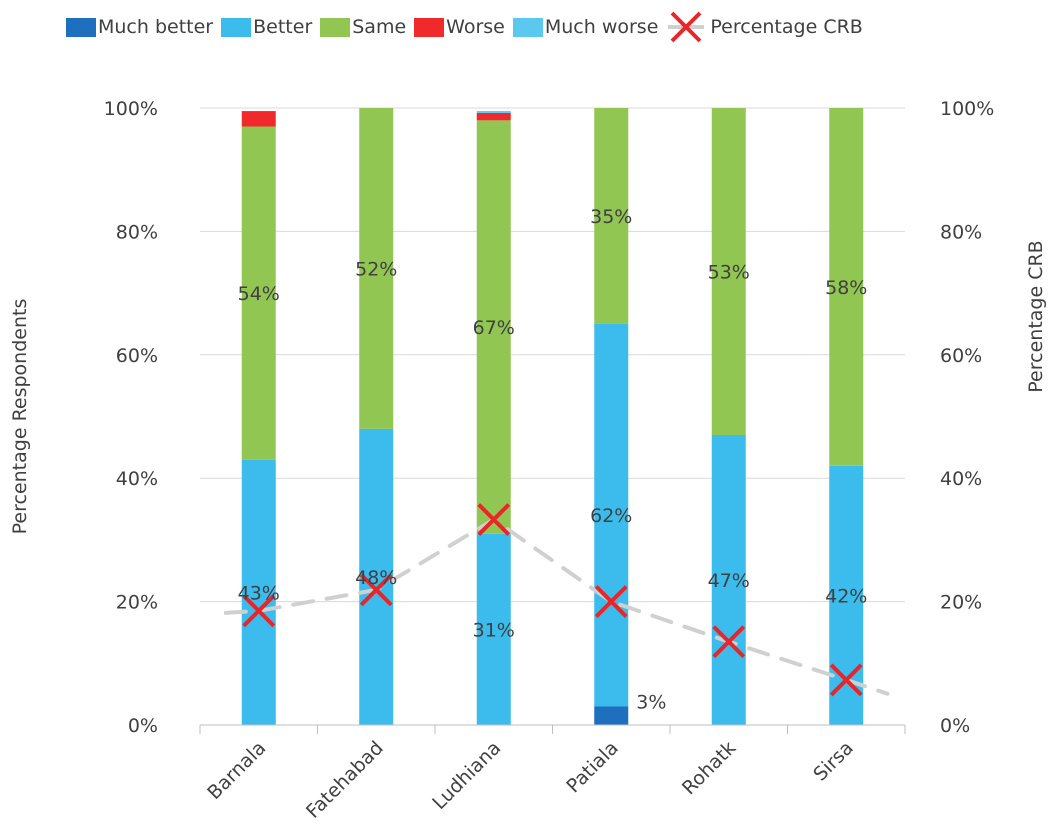  I want to click on legend-label: Worse, so click(475, 27).